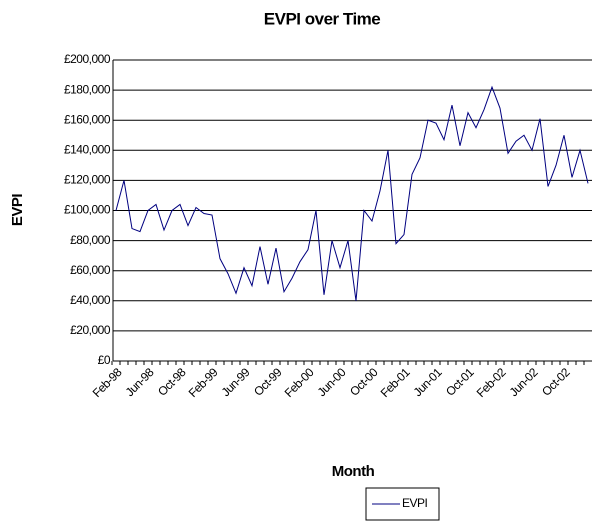  I want to click on y-tick-label: £180,000, so click(87, 89).